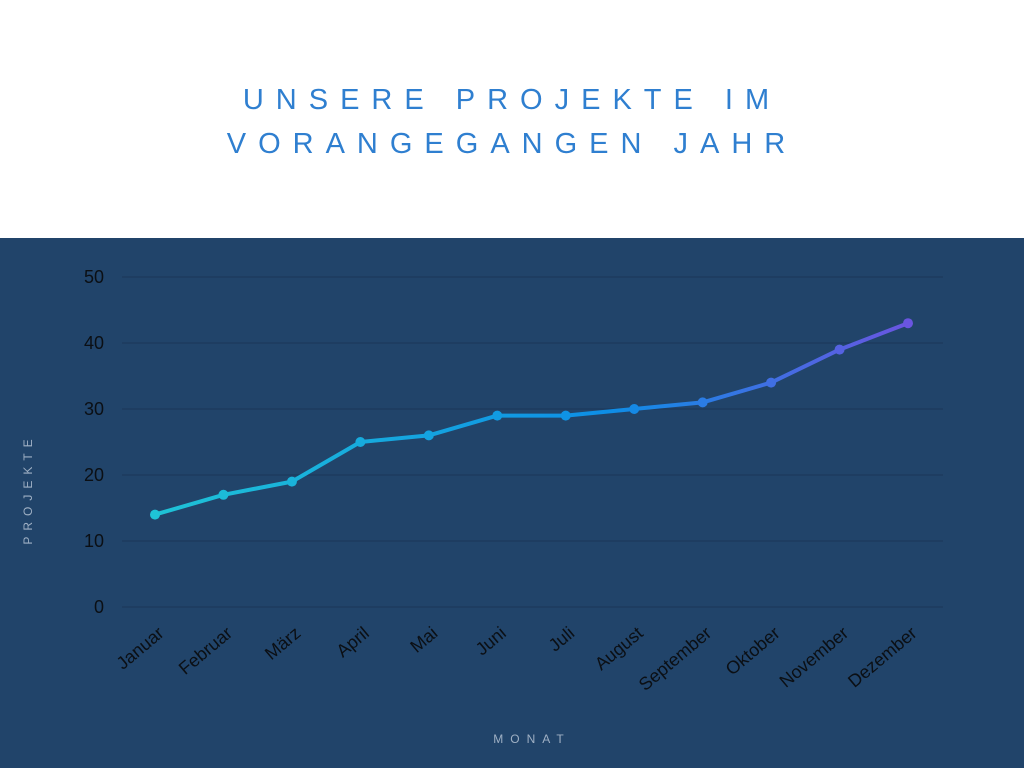 The image size is (1024, 768). What do you see at coordinates (94, 442) in the screenshot?
I see `y-tick-labels: 0 10 20 30 40 50` at bounding box center [94, 442].